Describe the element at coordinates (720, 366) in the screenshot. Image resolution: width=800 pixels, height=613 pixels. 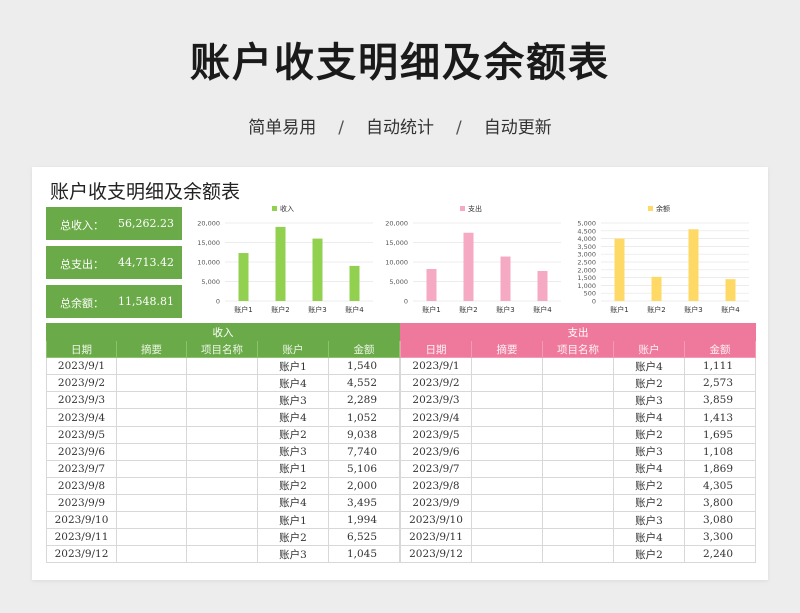
I see `amount-cell: 1,111` at that location.